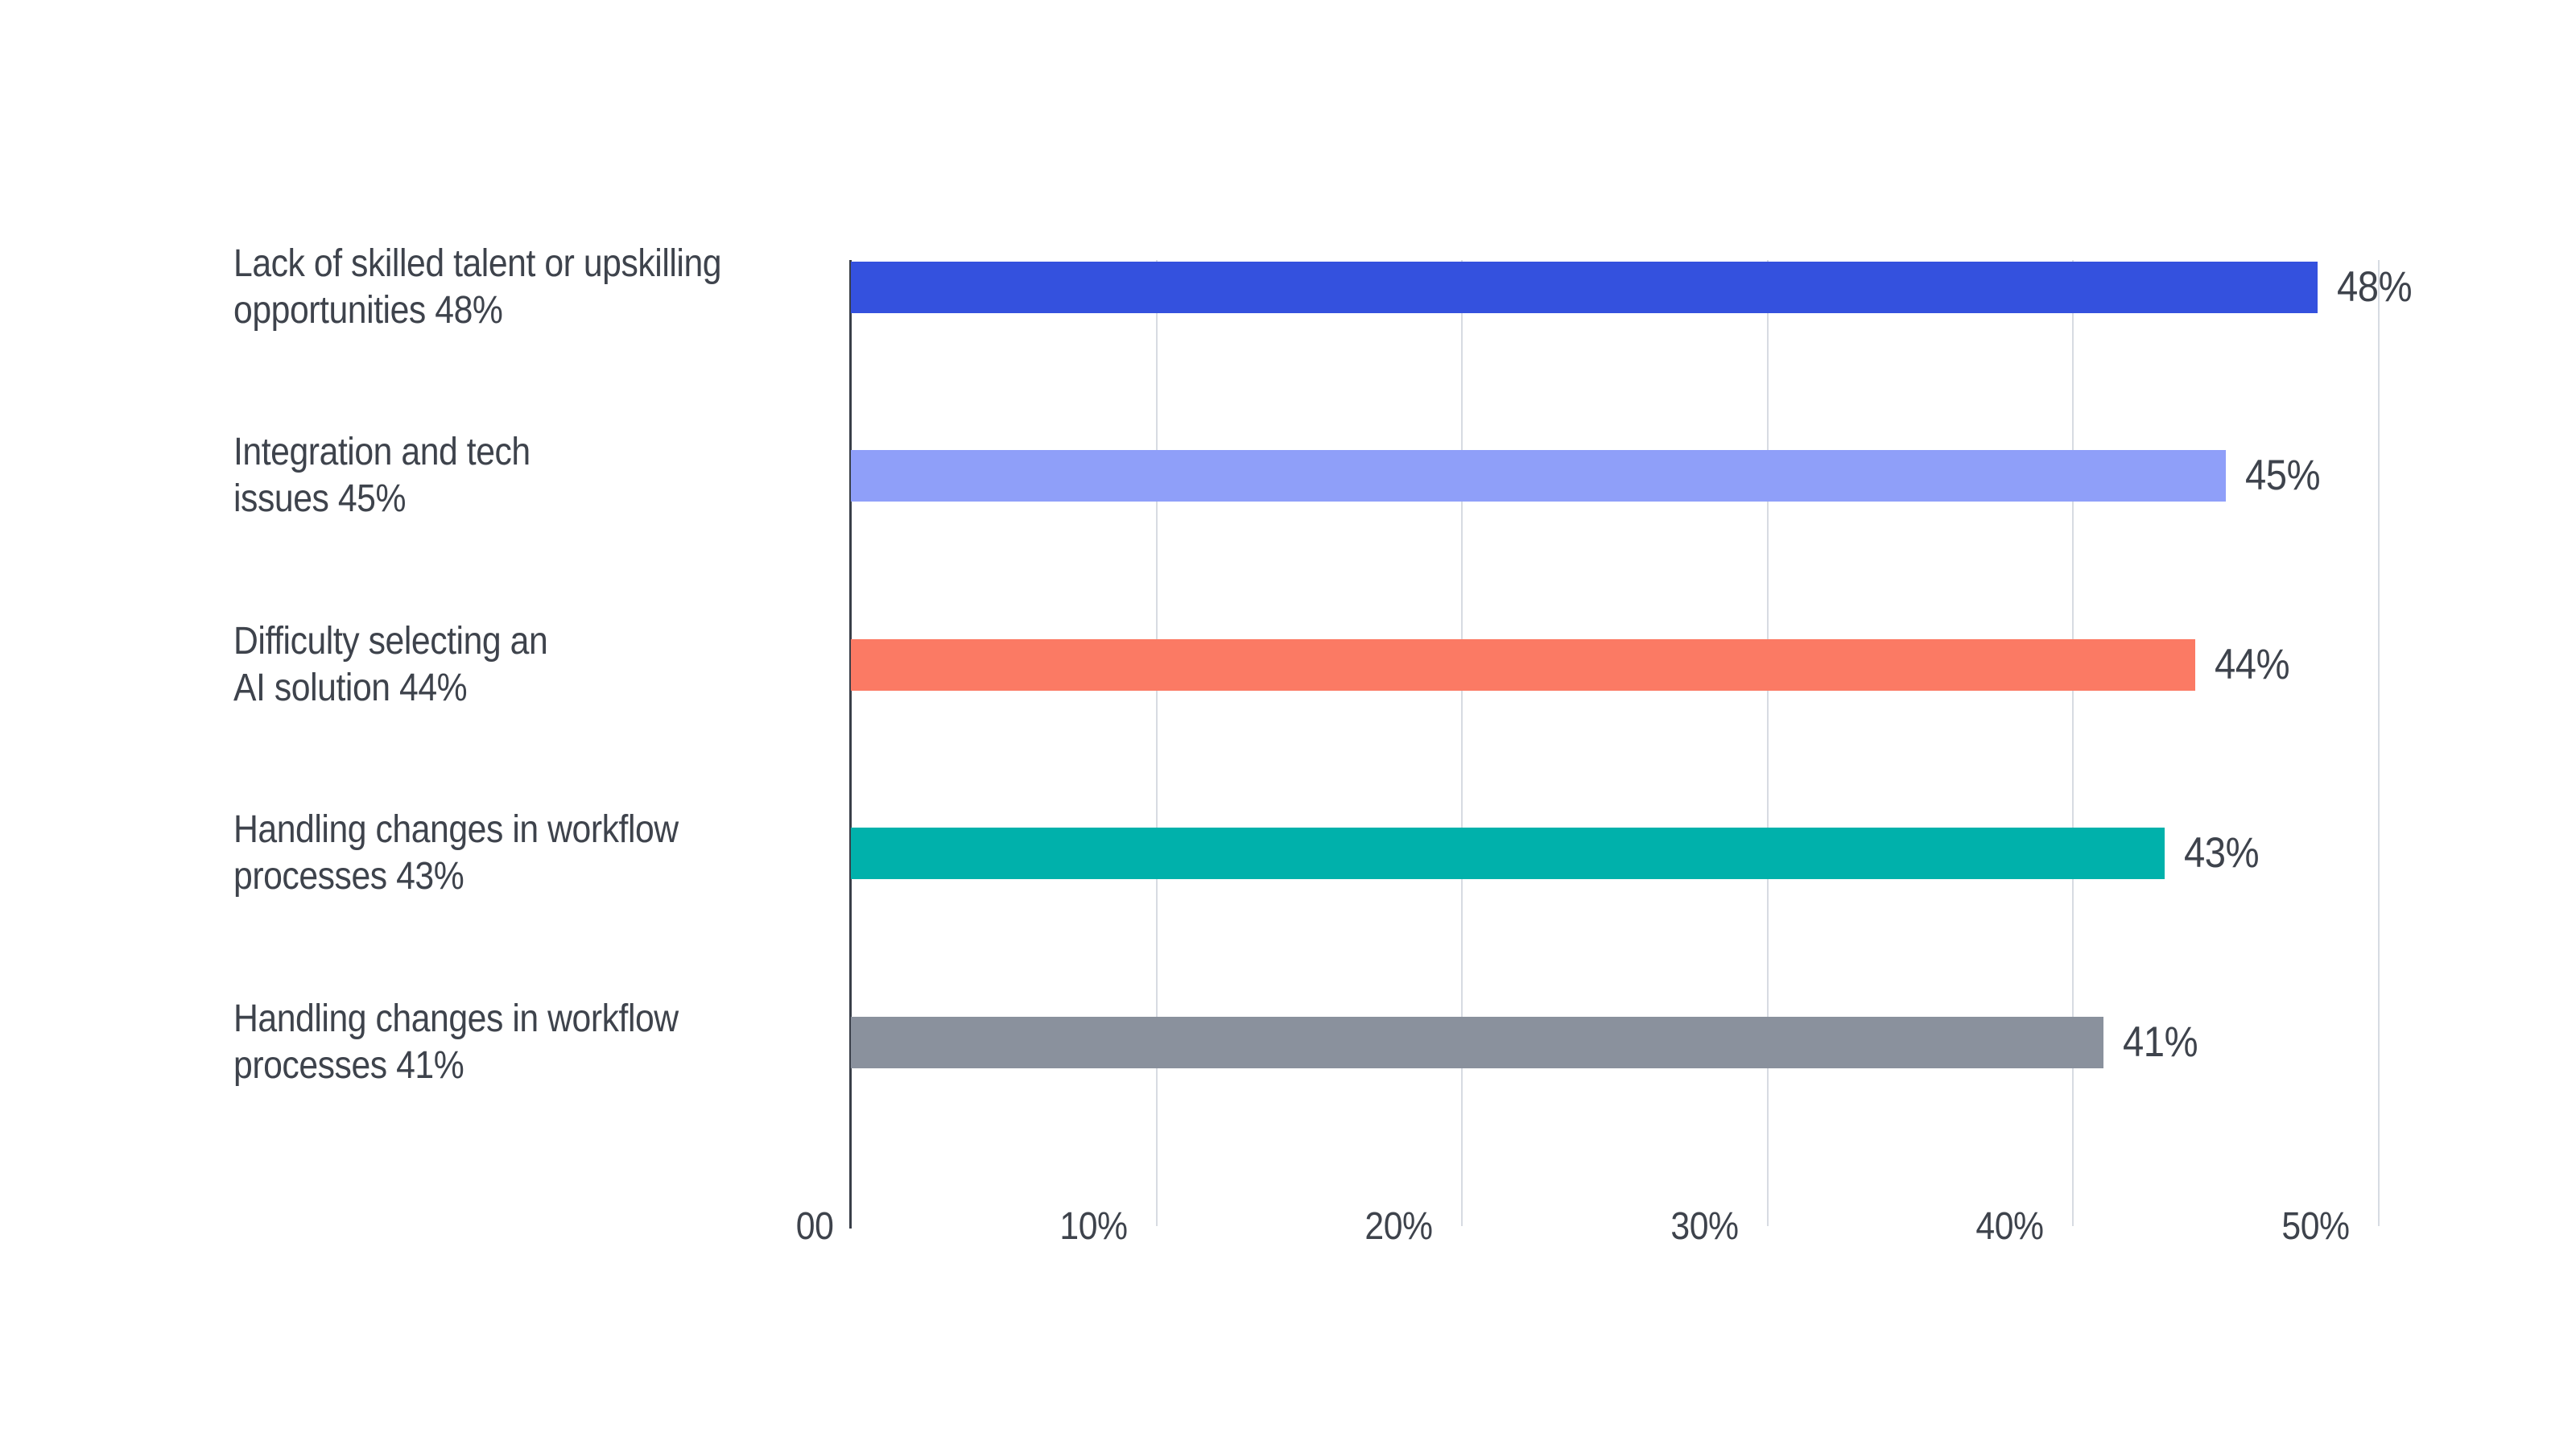 The image size is (2576, 1433). Describe the element at coordinates (1705, 1226) in the screenshot. I see `x-tick-label: 30%` at that location.